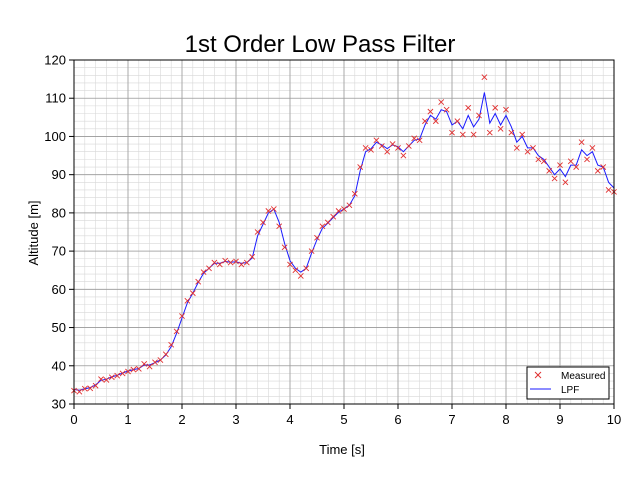  Describe the element at coordinates (59, 365) in the screenshot. I see `y-tick-label: 40` at that location.